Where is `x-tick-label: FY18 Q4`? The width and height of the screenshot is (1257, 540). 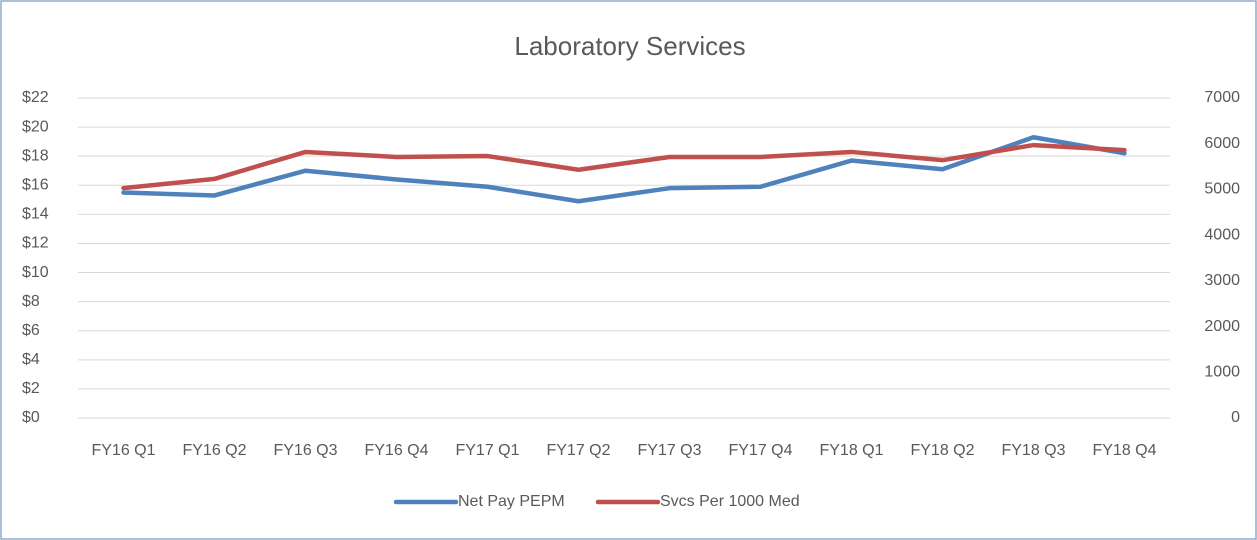 x-tick-label: FY18 Q4 is located at coordinates (1124, 450).